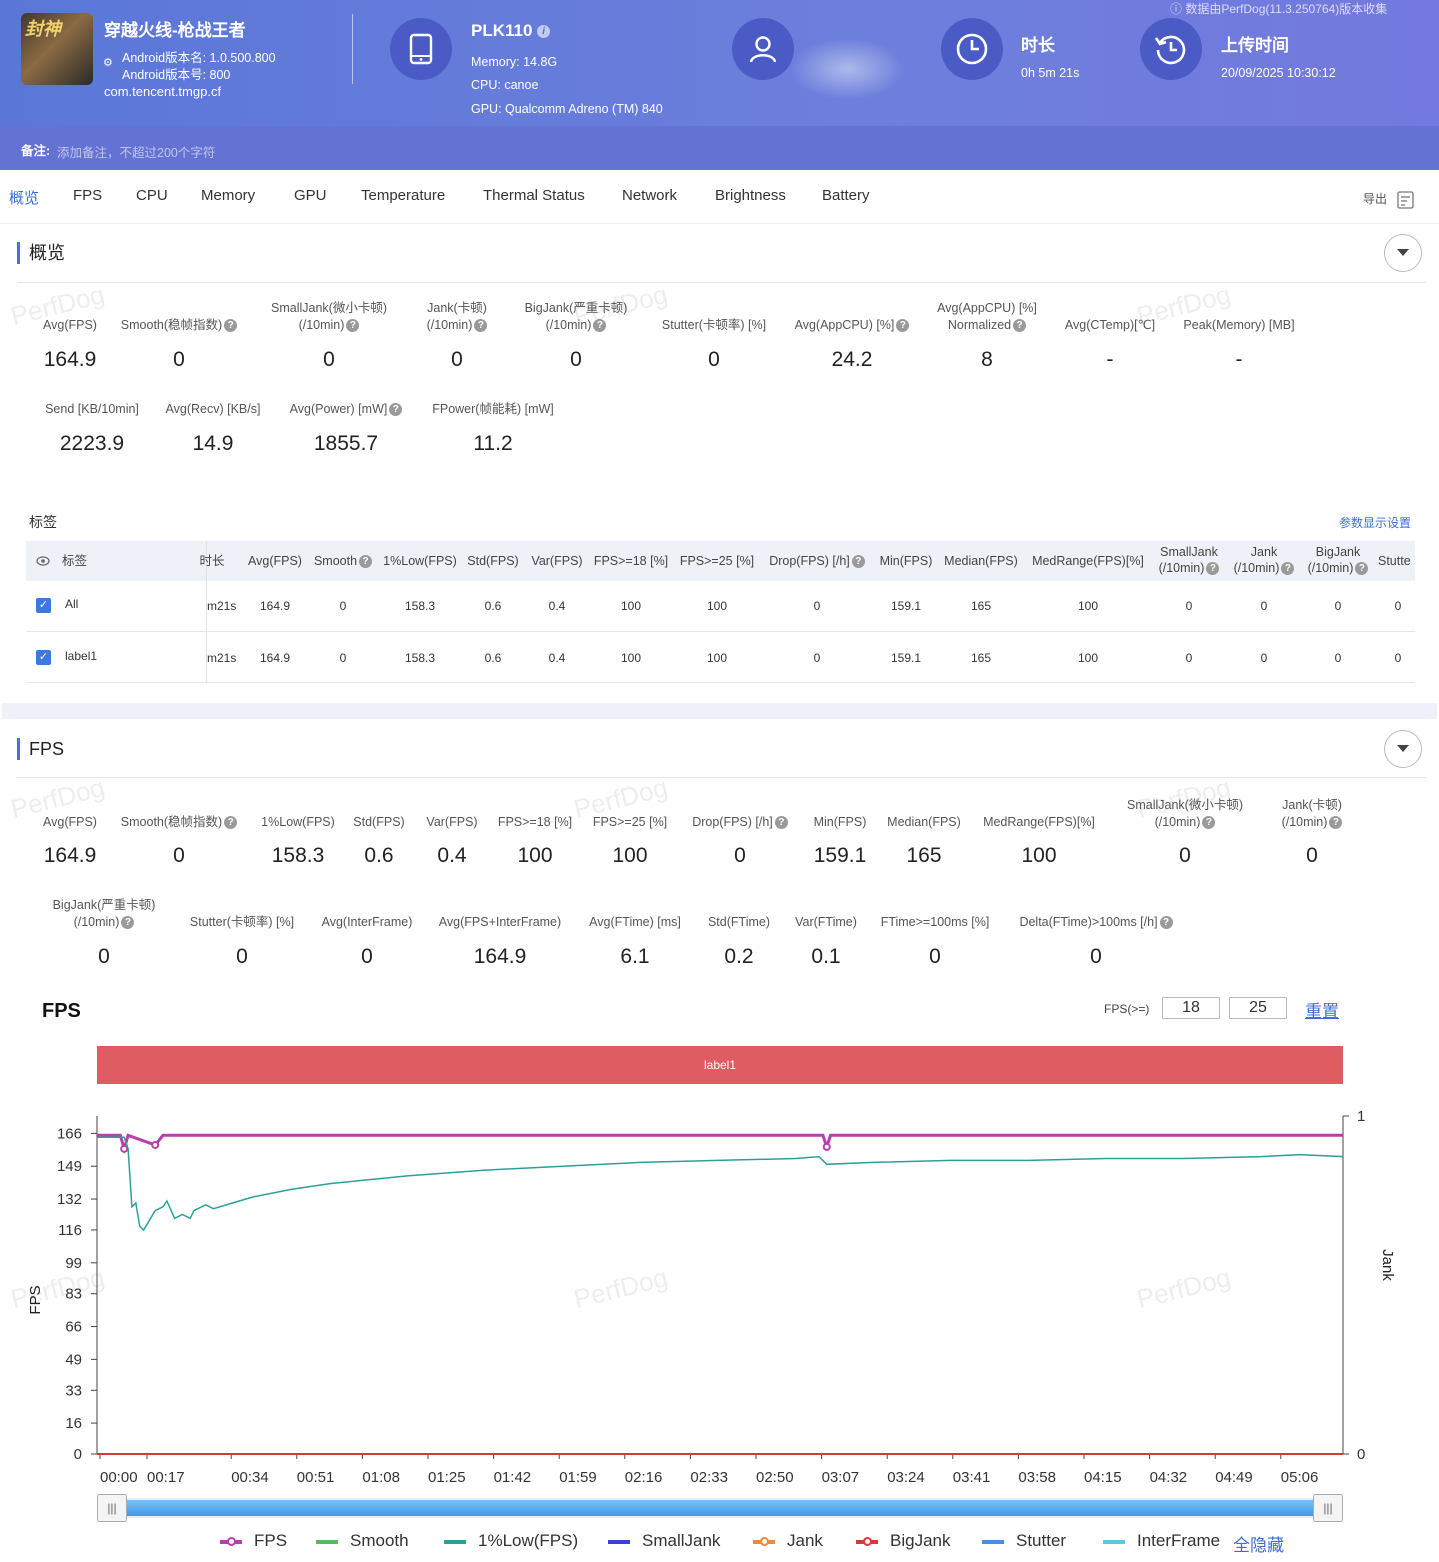 The height and width of the screenshot is (1562, 1439). Describe the element at coordinates (35, 1299) in the screenshot. I see `y-axis-label: FPS` at that location.